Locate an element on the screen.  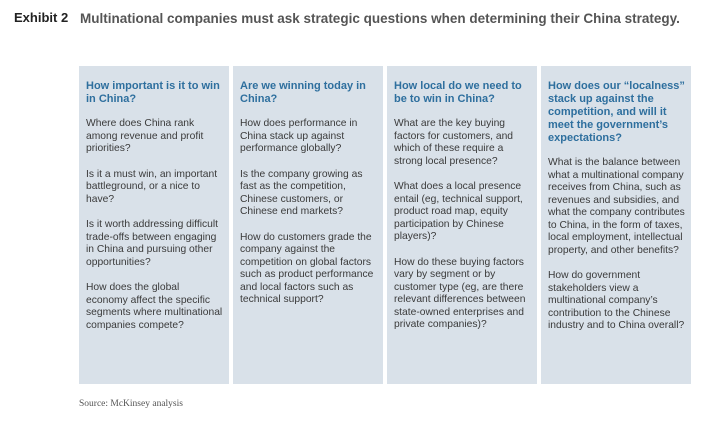
column-heading: How important is it to win in China? is located at coordinates (153, 92).